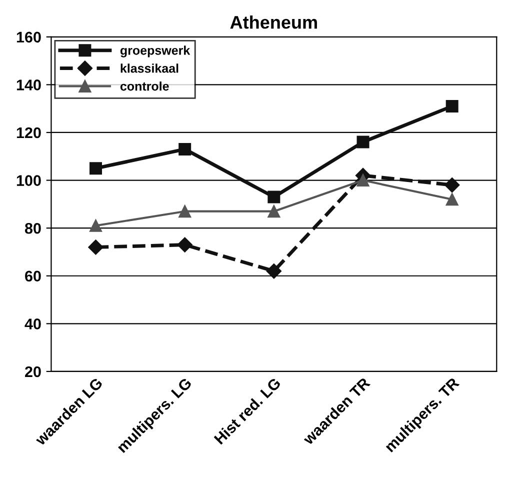 This screenshot has width=512, height=492. I want to click on legend-label: controle, so click(144, 86).